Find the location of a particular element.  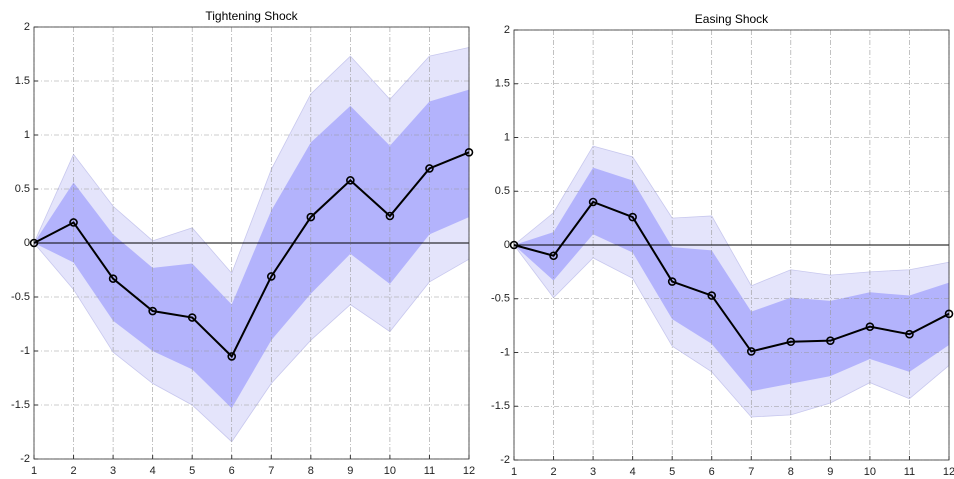

response-line is located at coordinates (731, 276).